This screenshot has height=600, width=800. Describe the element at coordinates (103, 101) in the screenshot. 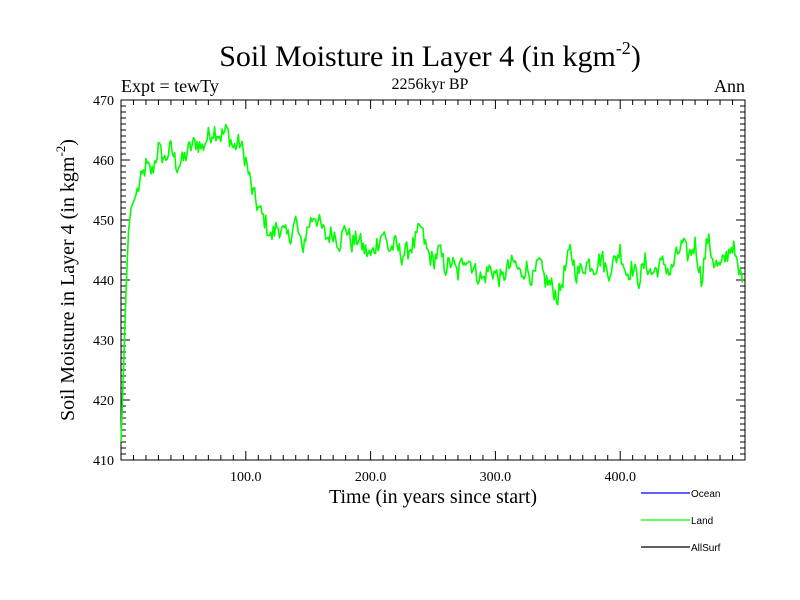

I see `y-tick-label: 470` at that location.